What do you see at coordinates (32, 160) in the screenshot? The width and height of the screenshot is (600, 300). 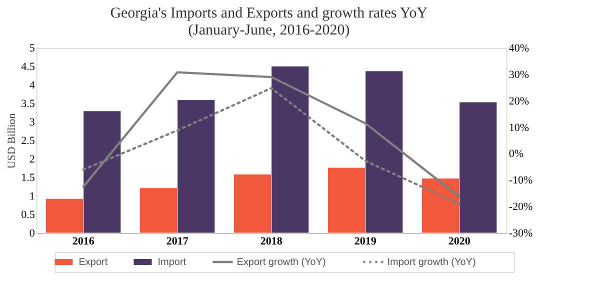 I see `y-tick-label: 2` at bounding box center [32, 160].